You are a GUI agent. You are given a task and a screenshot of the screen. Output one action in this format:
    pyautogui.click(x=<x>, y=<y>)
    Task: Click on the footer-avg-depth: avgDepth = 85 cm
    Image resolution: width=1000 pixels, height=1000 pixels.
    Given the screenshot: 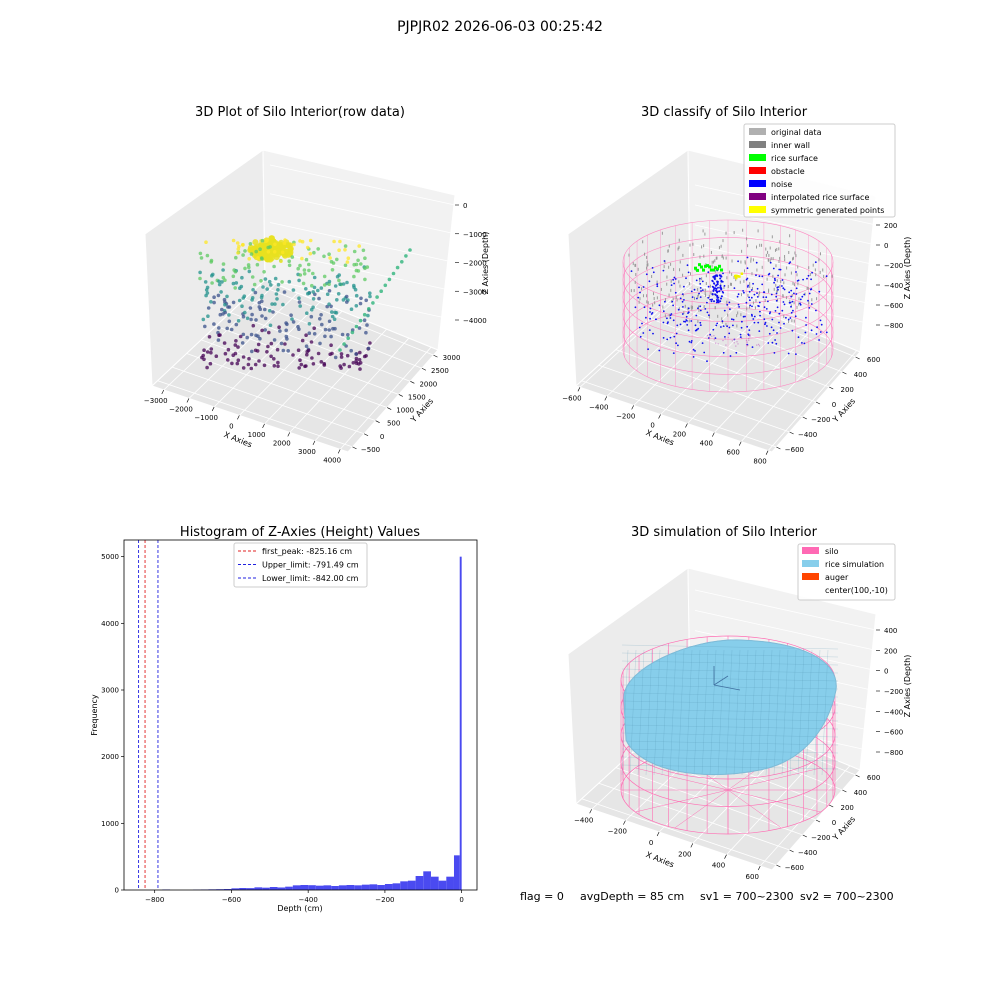 What is the action you would take?
    pyautogui.click(x=632, y=896)
    